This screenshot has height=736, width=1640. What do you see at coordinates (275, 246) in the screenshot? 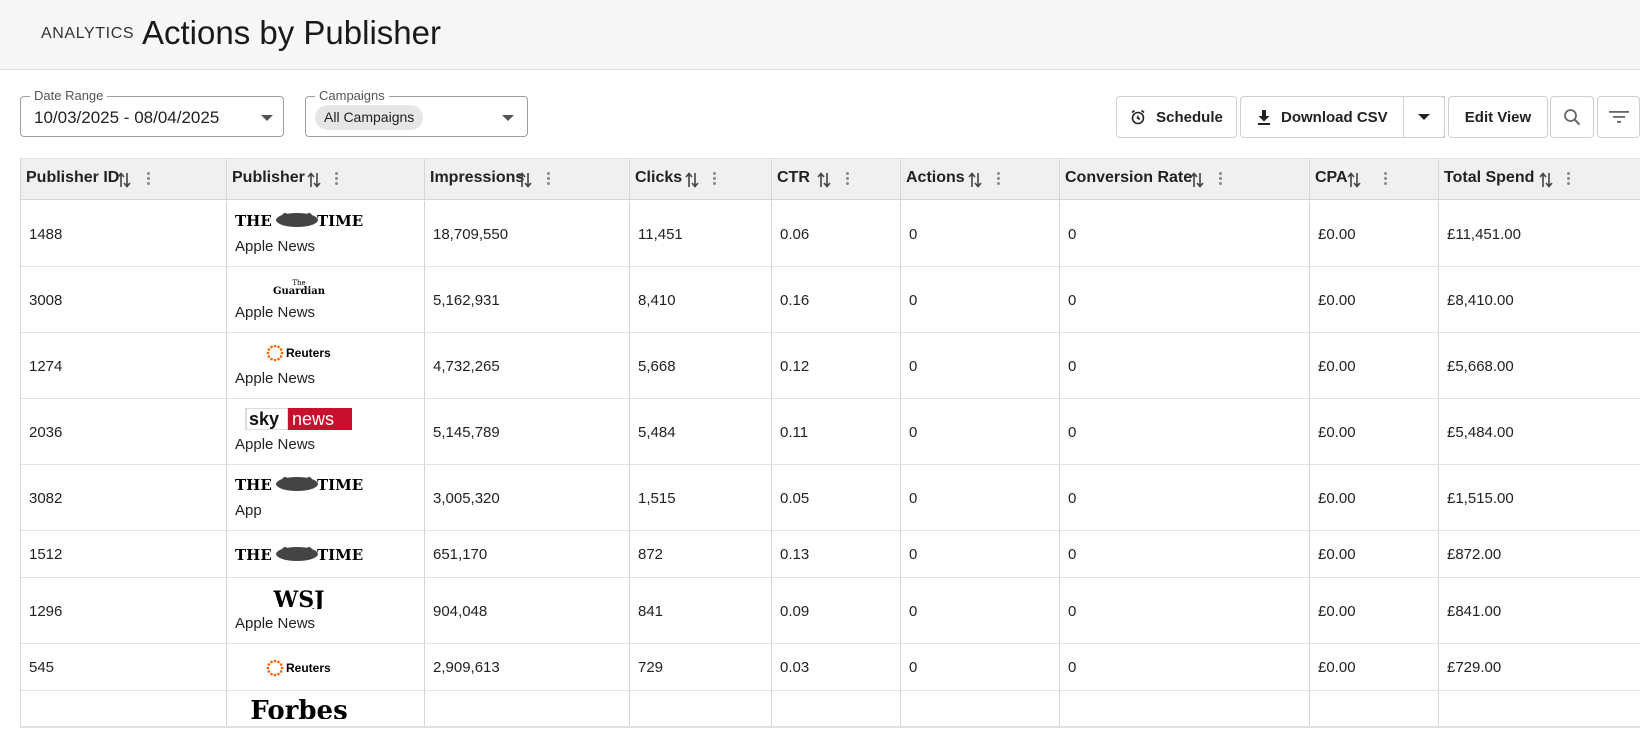
I see `publisher-platform: Apple News` at bounding box center [275, 246].